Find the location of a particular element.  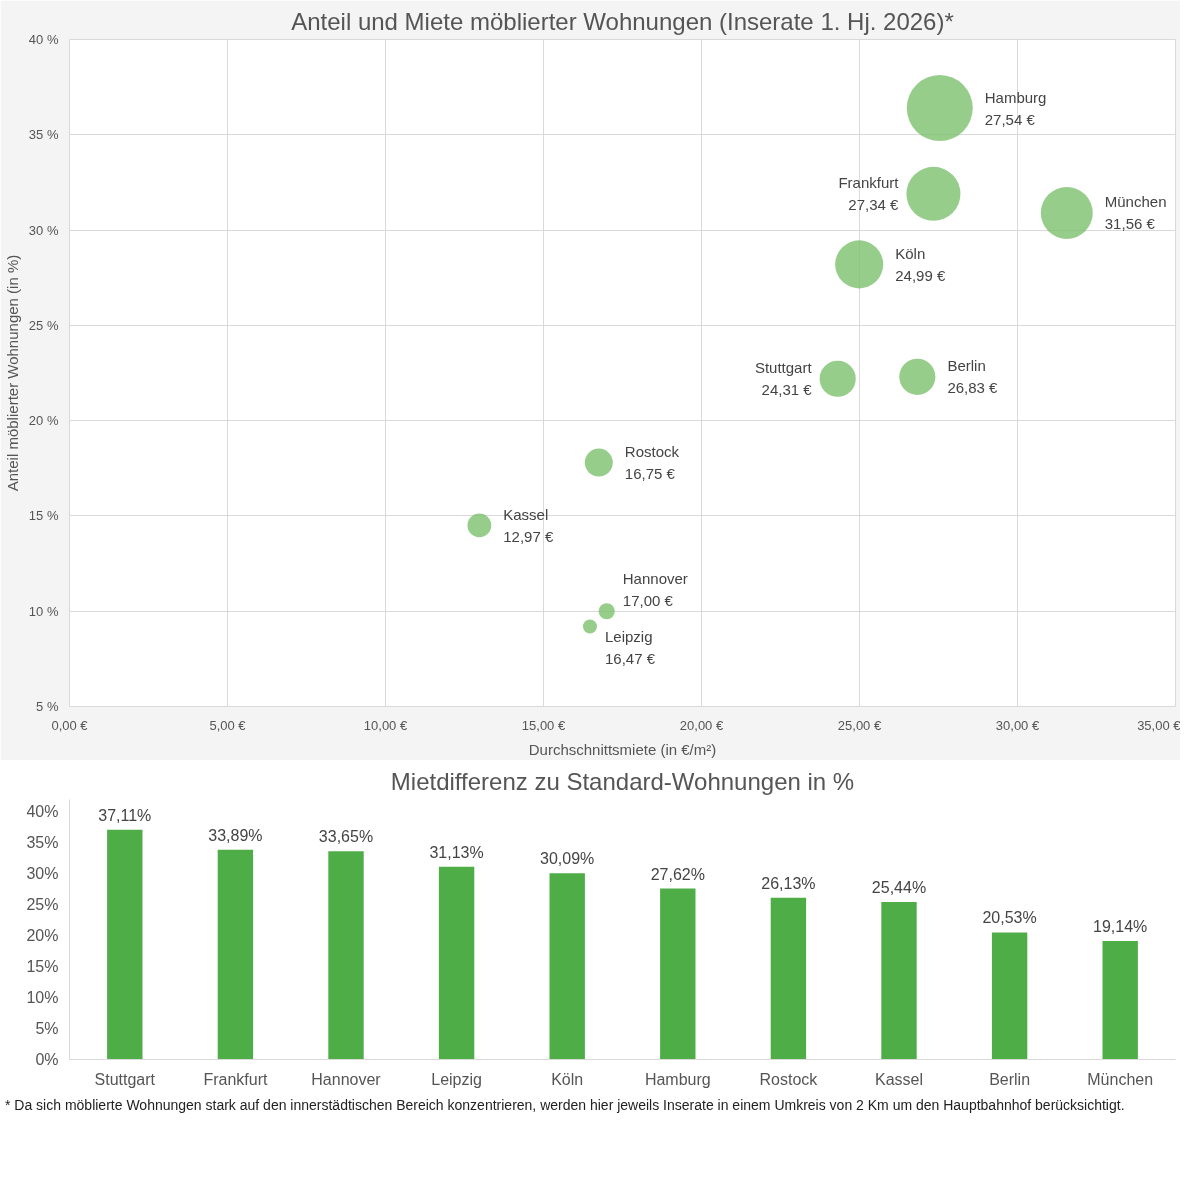

x-tick-label: Frankfurt is located at coordinates (235, 1079).